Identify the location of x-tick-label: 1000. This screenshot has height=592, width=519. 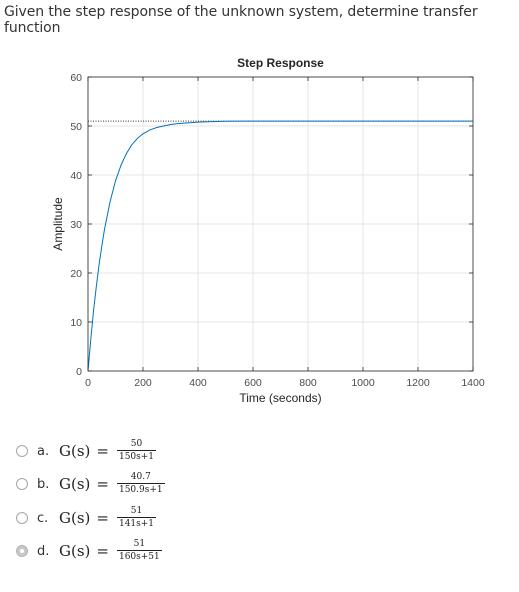
(363, 383).